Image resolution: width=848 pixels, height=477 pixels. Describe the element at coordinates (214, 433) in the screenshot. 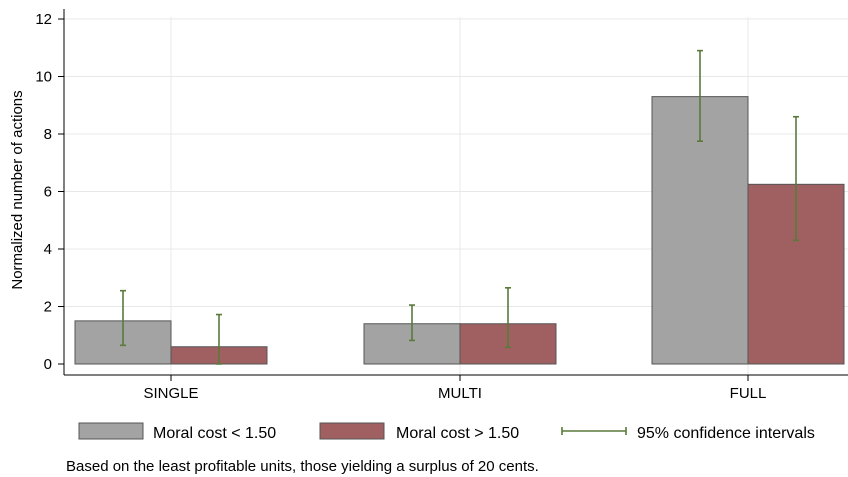

I see `legend-label-series-1: Moral cost < 1.50` at that location.